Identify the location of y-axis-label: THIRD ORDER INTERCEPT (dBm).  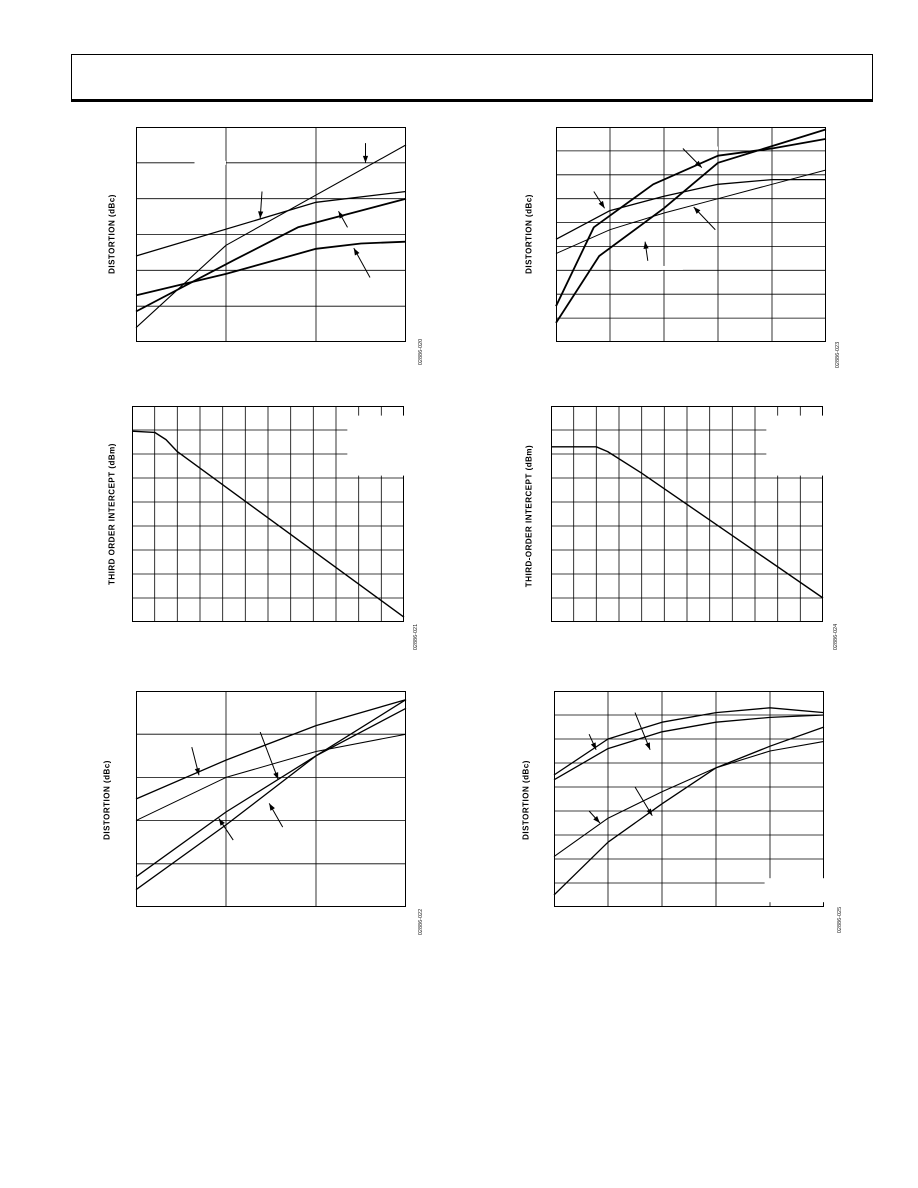
(112, 514).